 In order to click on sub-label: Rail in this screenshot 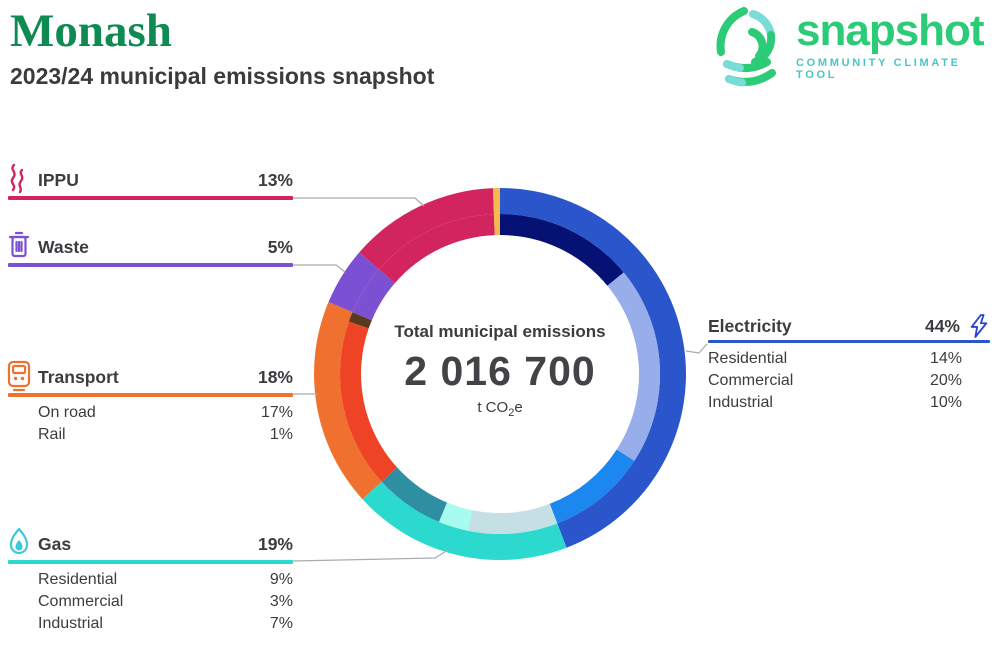, I will do `click(52, 434)`.